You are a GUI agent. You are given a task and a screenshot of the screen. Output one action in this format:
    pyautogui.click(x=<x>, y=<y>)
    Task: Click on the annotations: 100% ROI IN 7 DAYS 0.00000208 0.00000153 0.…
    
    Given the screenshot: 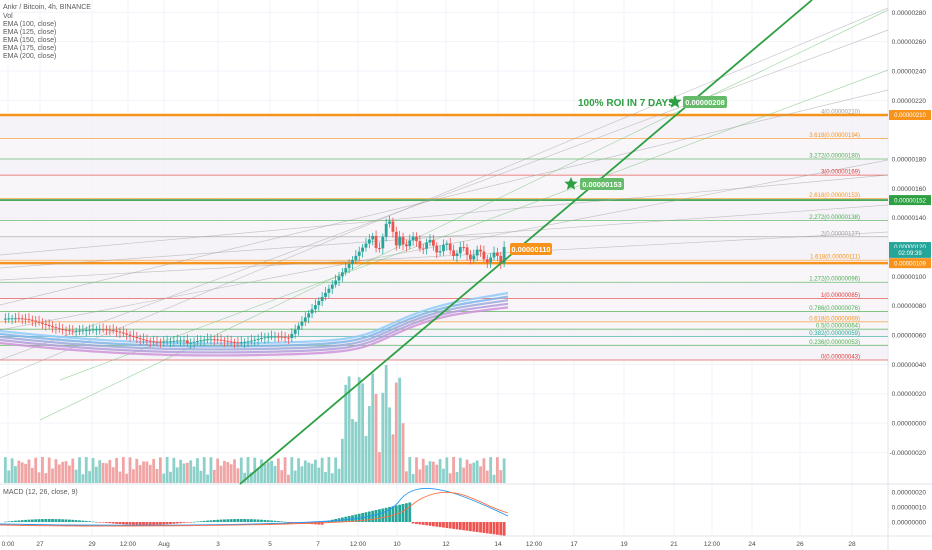 What is the action you would take?
    pyautogui.click(x=618, y=175)
    